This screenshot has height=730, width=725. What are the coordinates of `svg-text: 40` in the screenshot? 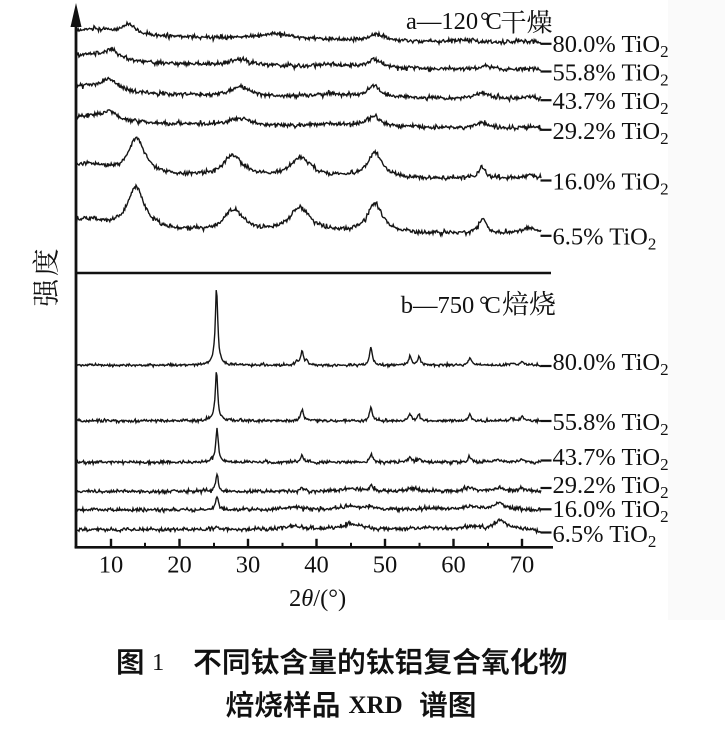 It's located at (316, 565).